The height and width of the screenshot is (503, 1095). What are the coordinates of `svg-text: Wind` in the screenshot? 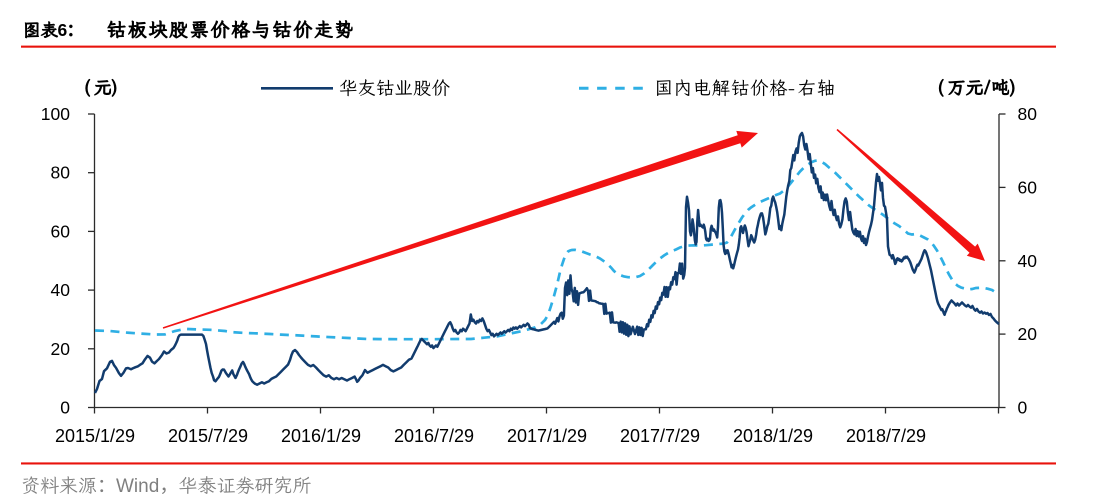 It's located at (137, 486).